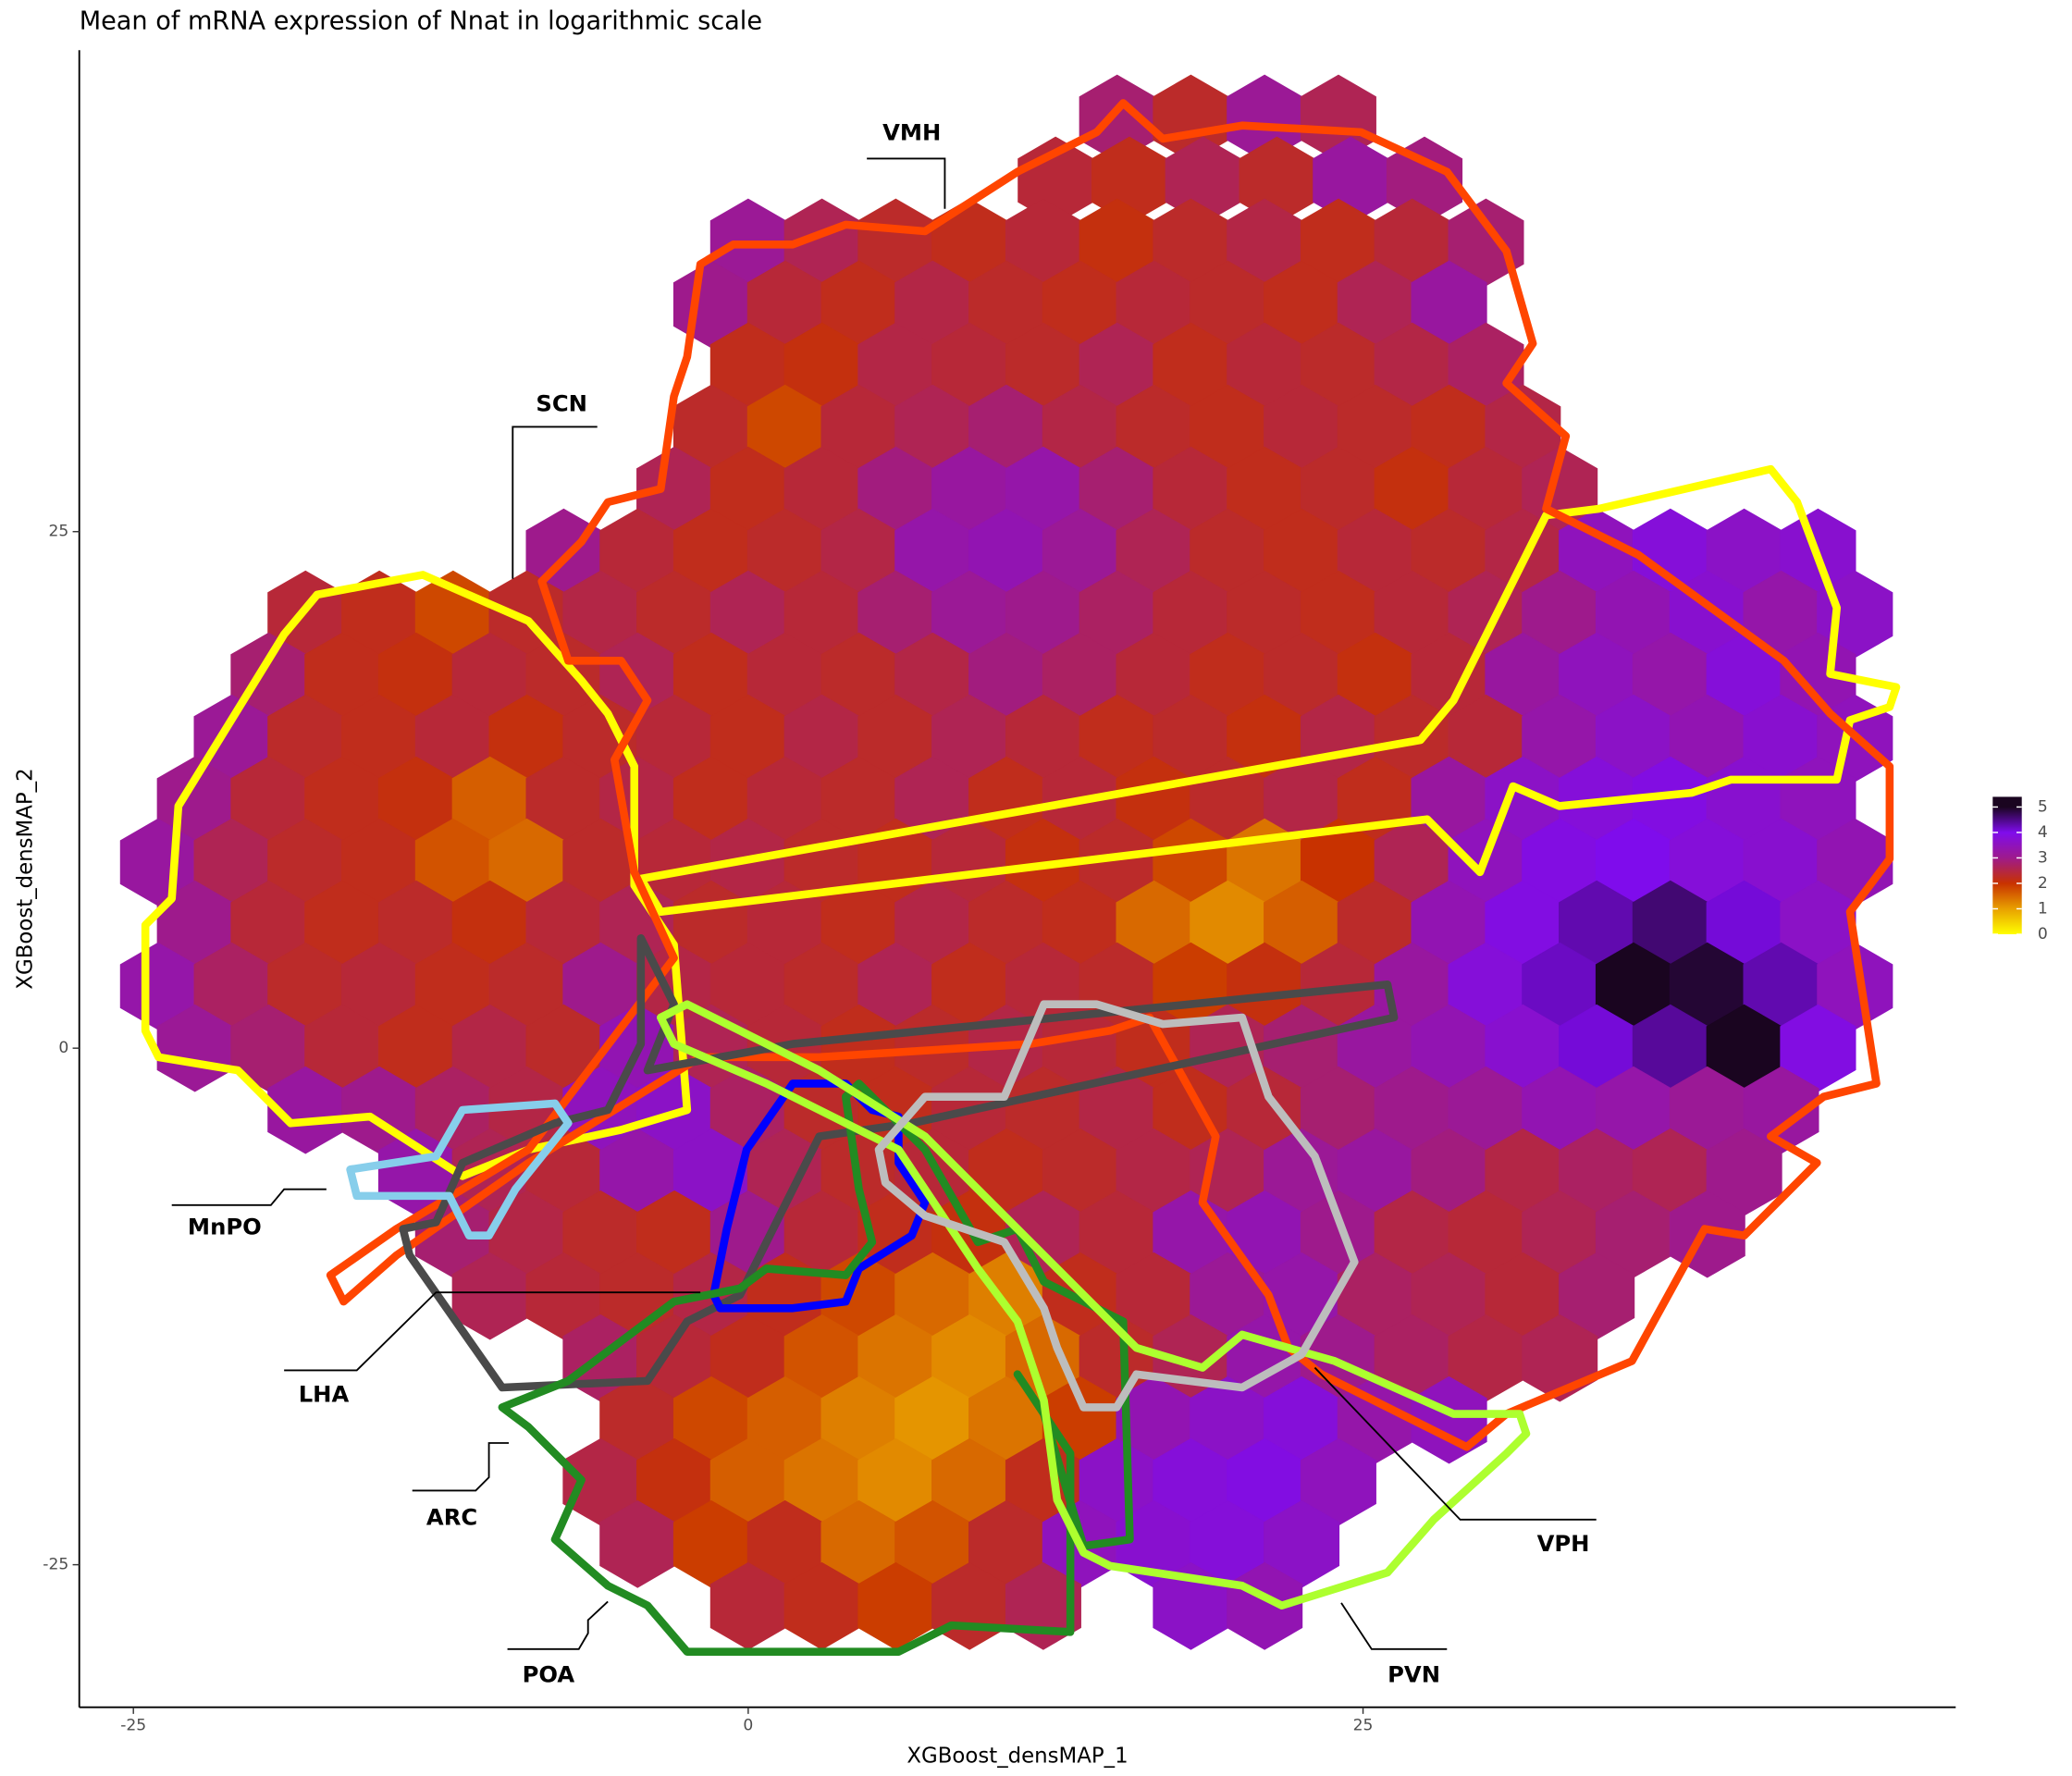 This screenshot has width=2072, height=1776. What do you see at coordinates (1017, 1757) in the screenshot?
I see `x-axis-title: XGBoost_densMAP_1` at bounding box center [1017, 1757].